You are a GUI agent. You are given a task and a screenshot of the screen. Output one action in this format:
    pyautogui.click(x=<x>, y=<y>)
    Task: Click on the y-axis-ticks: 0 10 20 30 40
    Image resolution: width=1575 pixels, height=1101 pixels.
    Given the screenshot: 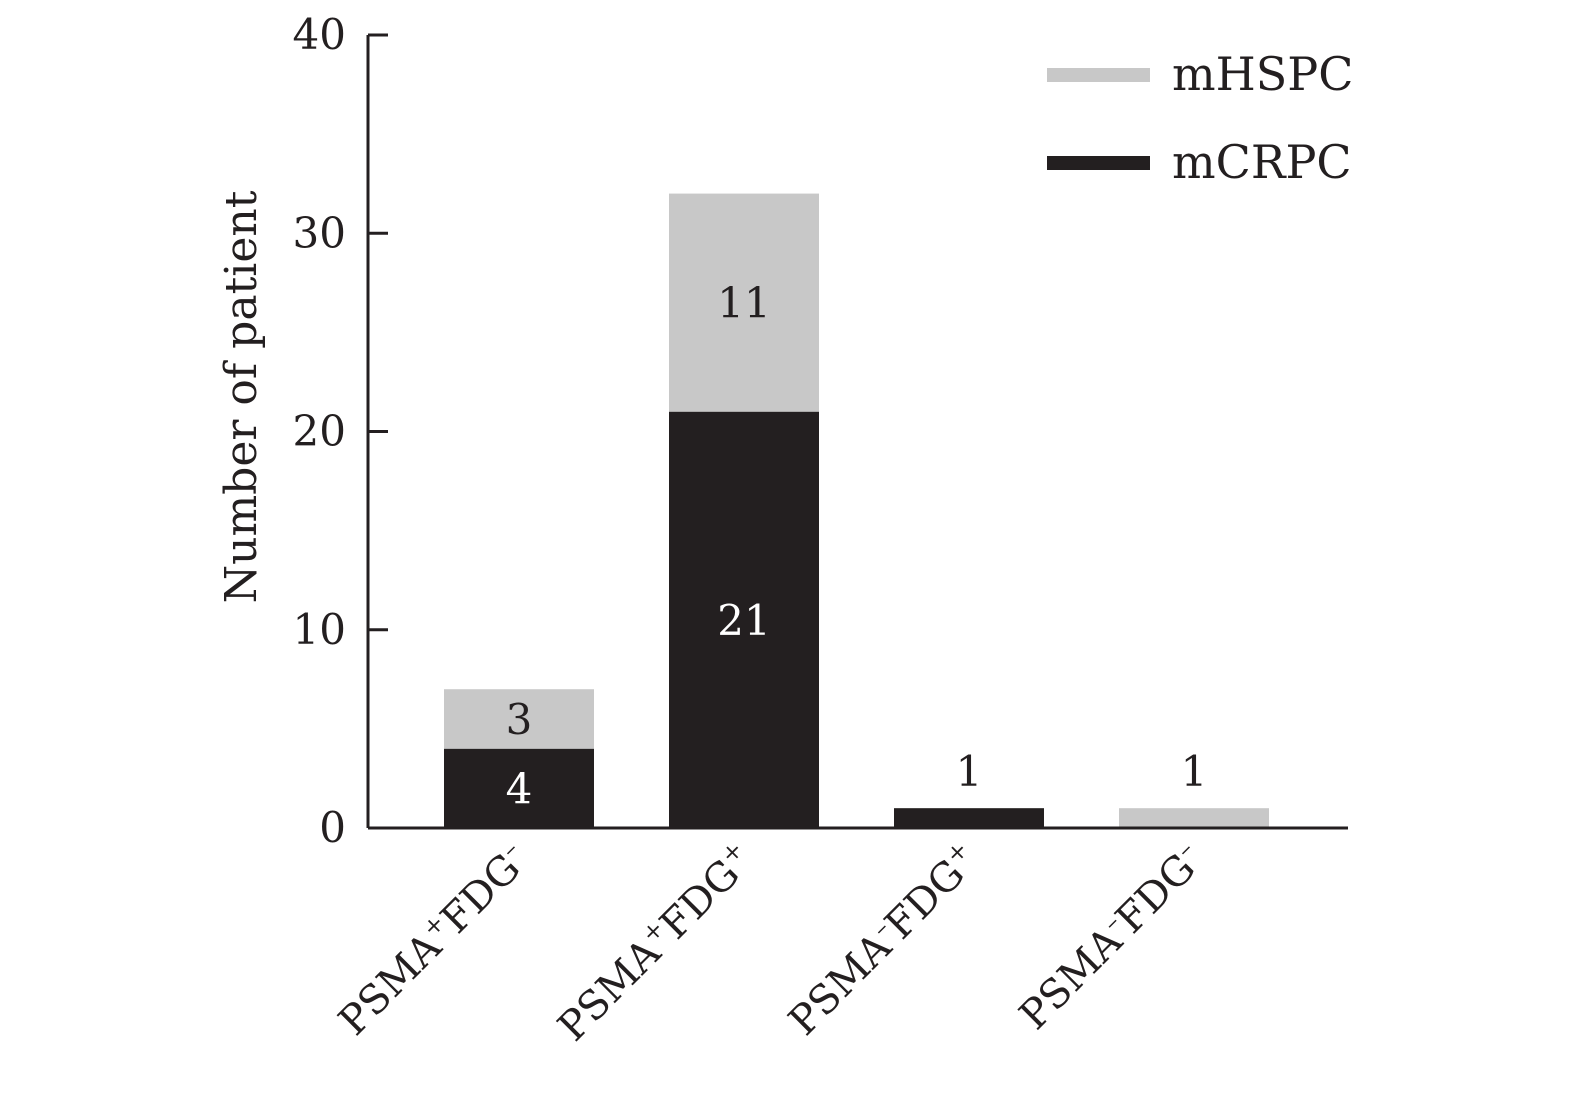 What is the action you would take?
    pyautogui.click(x=340, y=431)
    